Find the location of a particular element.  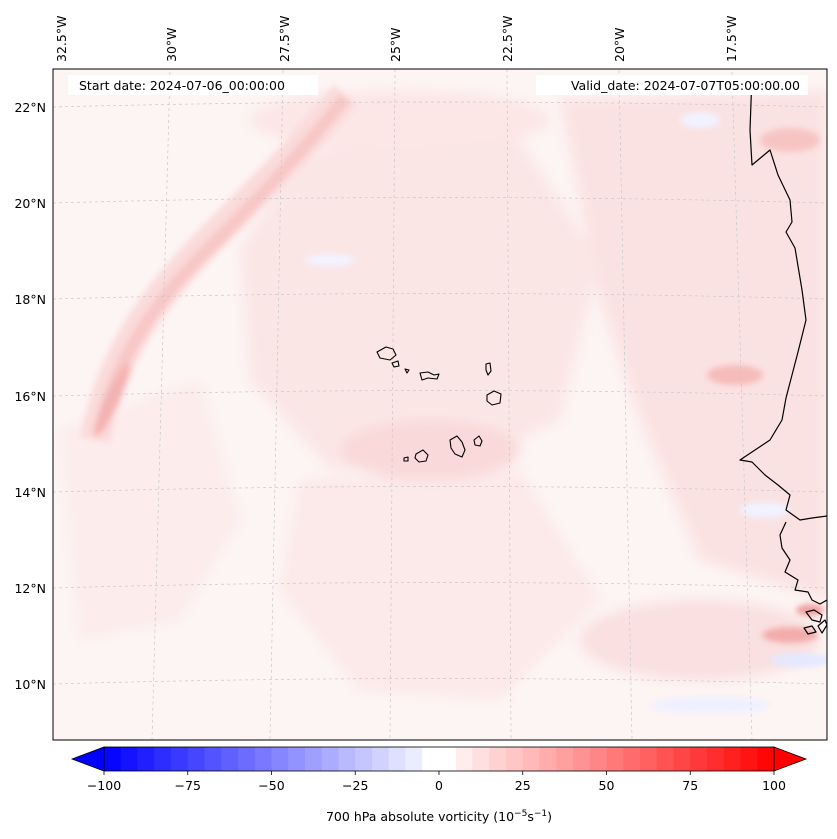

colorbar-tick-label: −100 is located at coordinates (104, 785).